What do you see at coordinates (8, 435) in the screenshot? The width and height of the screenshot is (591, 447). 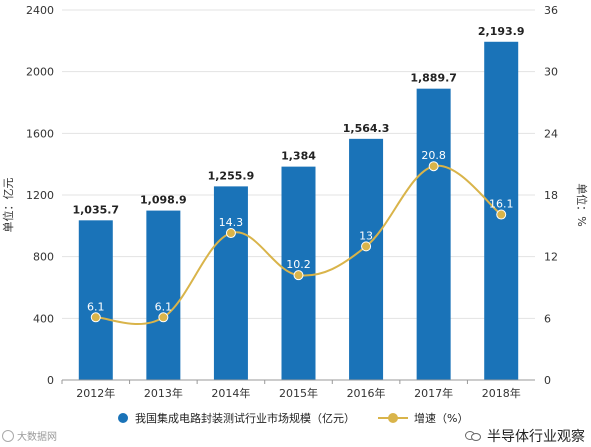 I see `source-logo-icon` at bounding box center [8, 435].